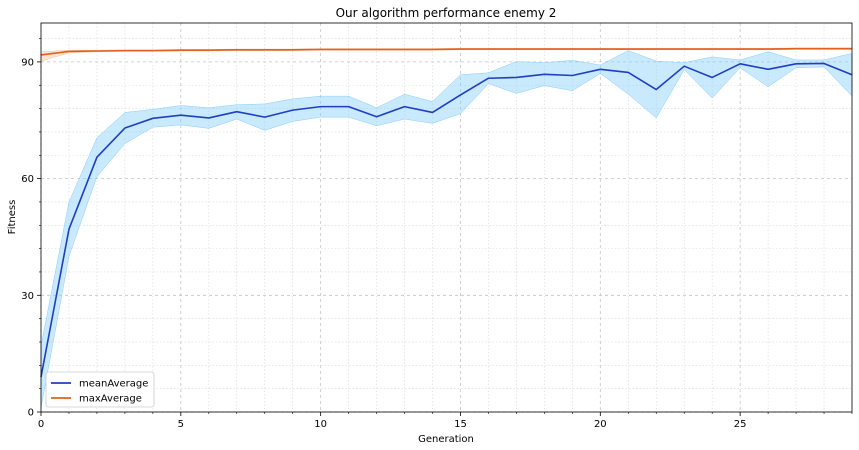 Image resolution: width=859 pixels, height=450 pixels. Describe the element at coordinates (460, 424) in the screenshot. I see `x-tick-label: 15` at that location.